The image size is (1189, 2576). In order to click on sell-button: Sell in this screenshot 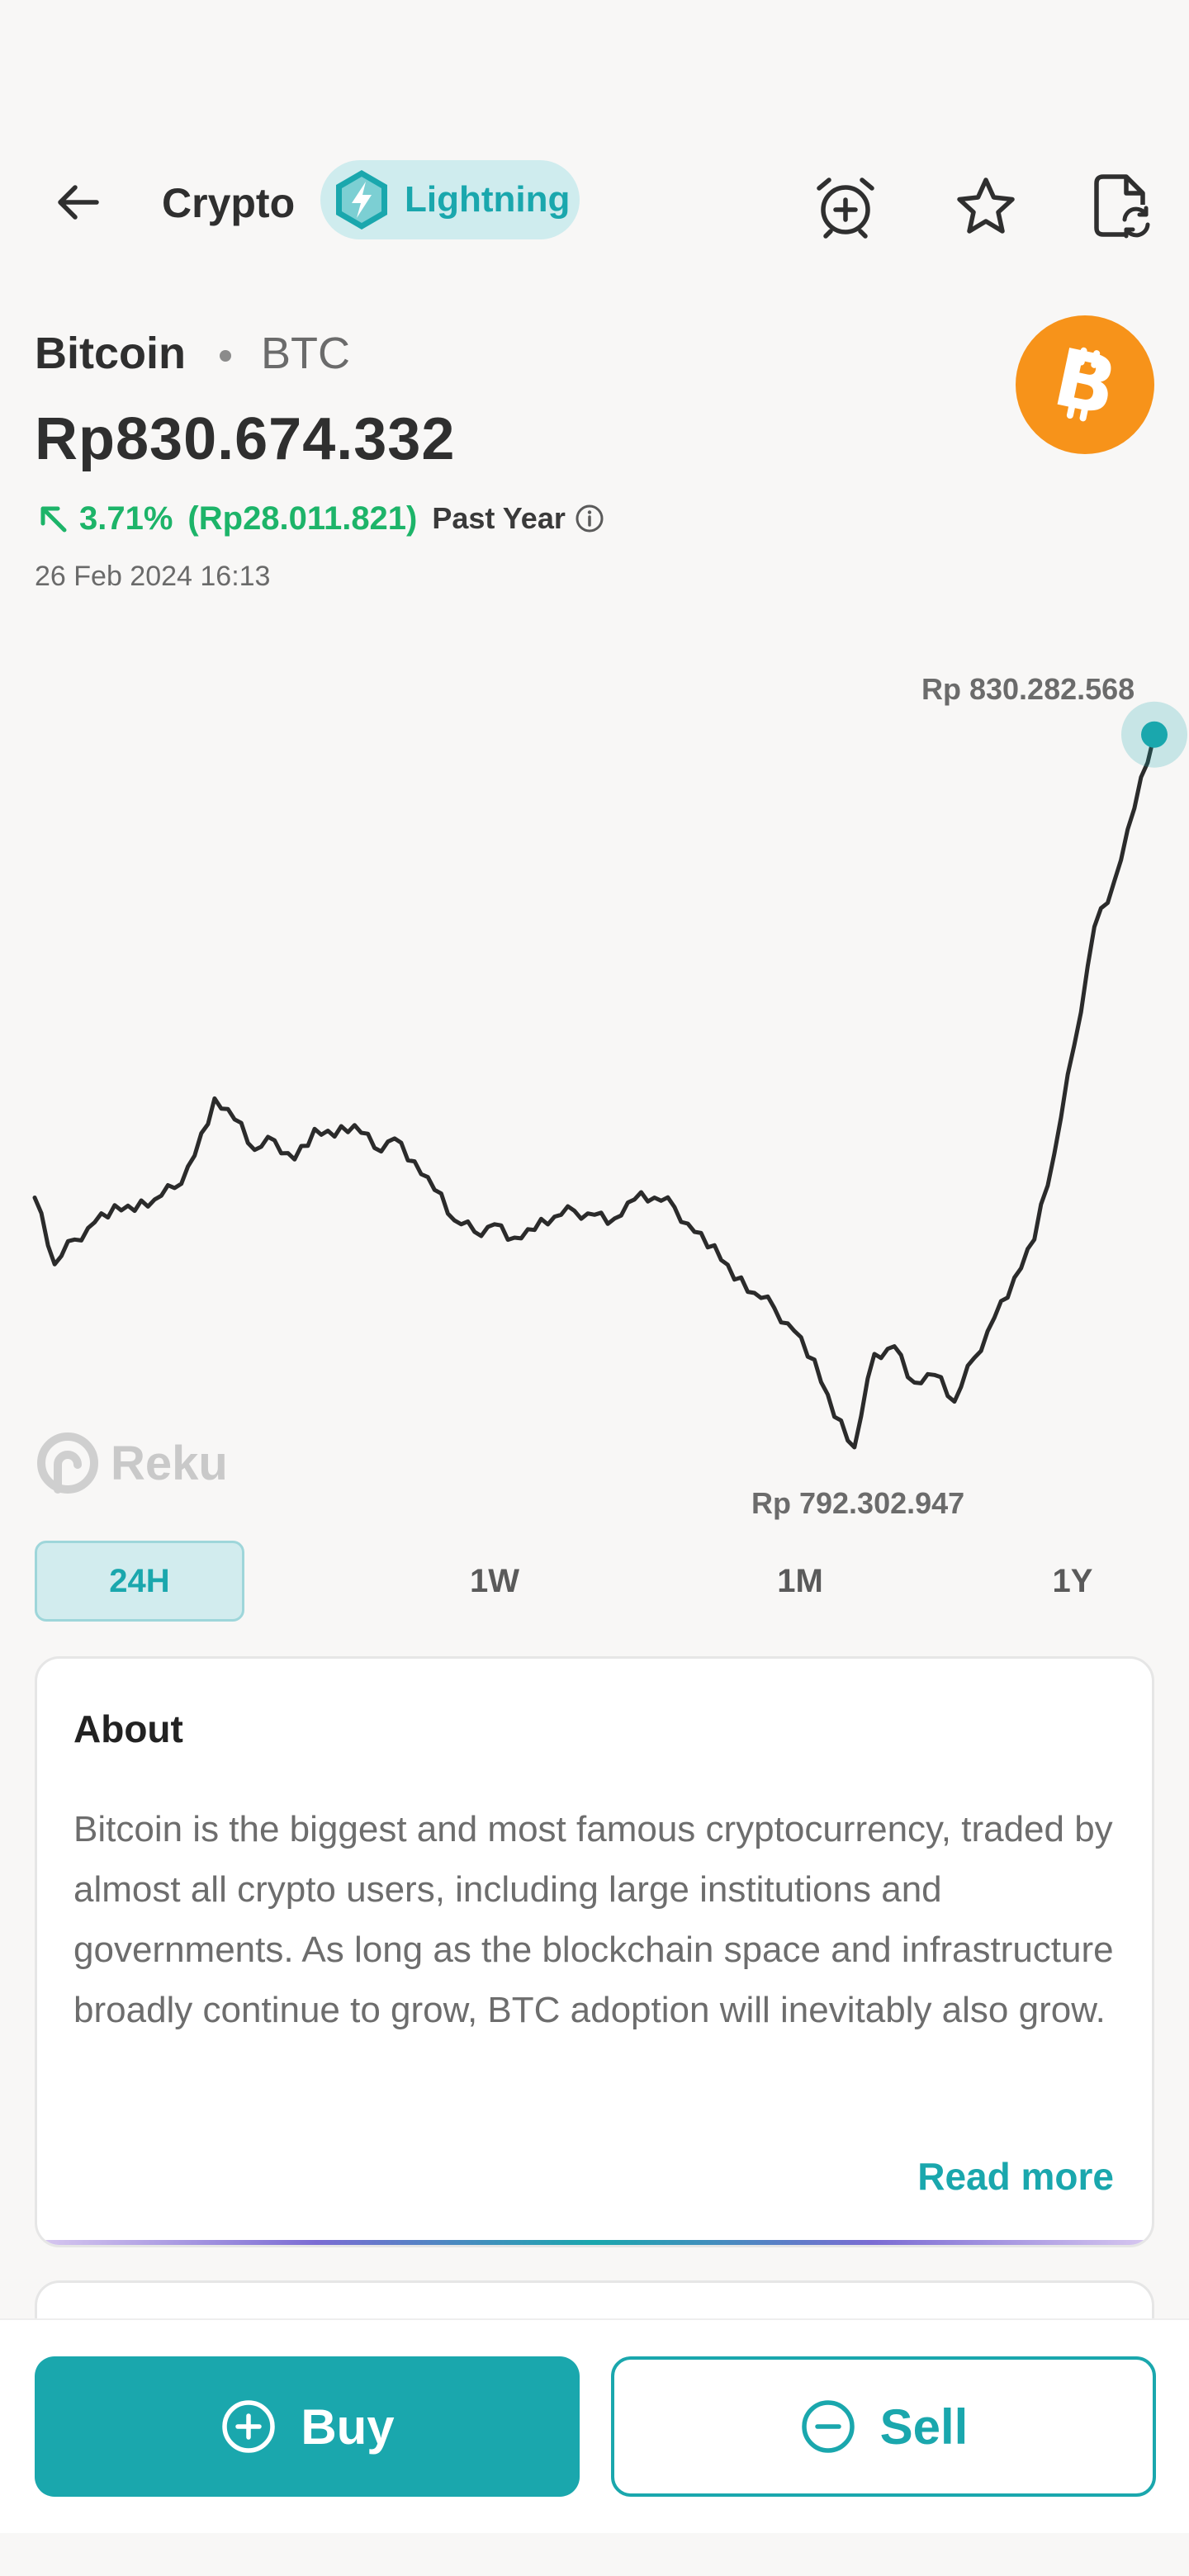, I will do `click(883, 2426)`.